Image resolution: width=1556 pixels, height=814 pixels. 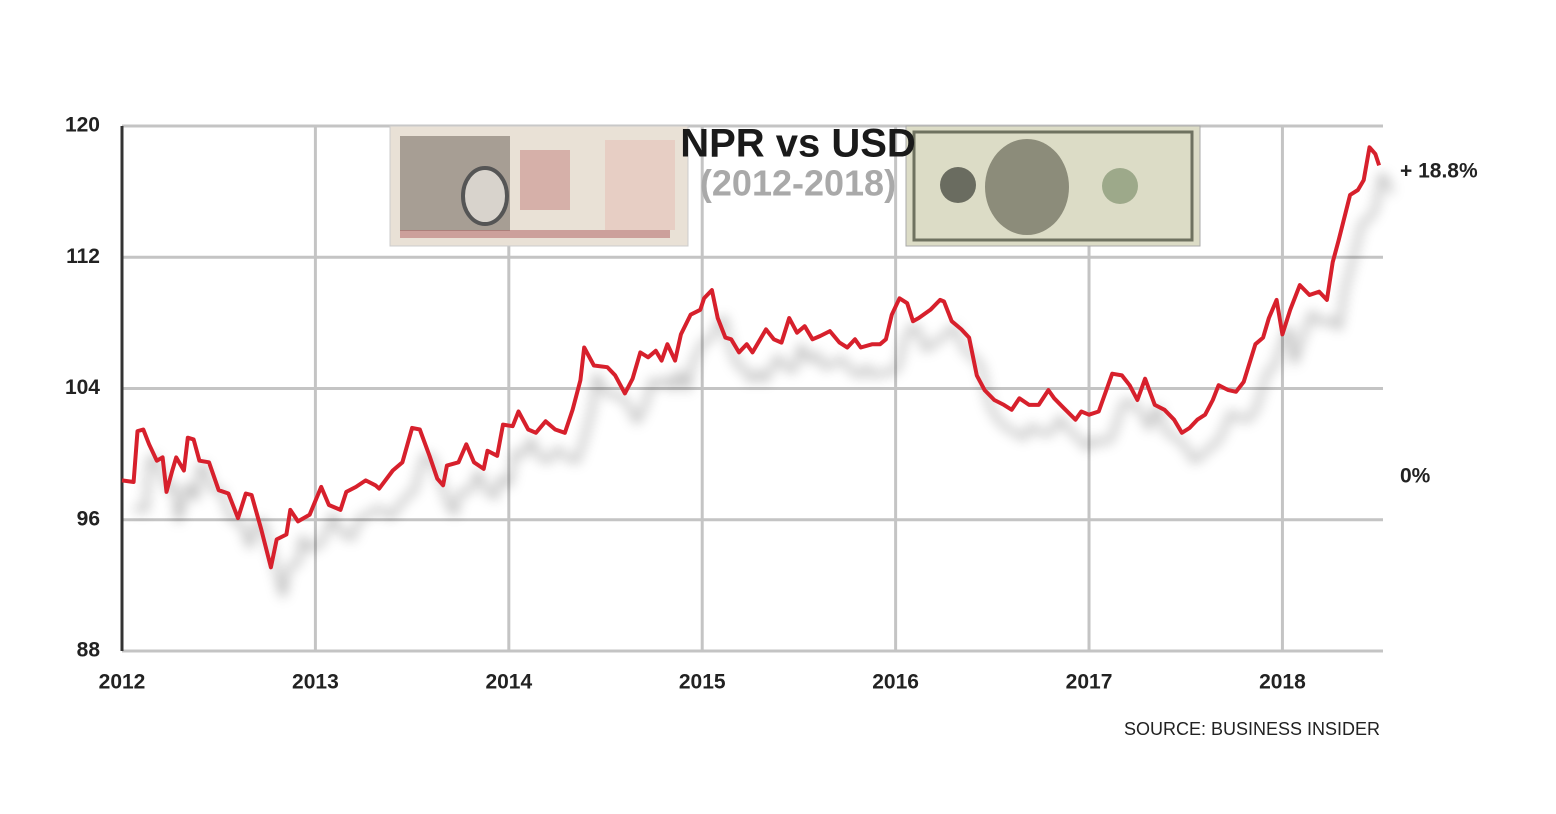 I want to click on x-tick-label: 2016, so click(x=895, y=682).